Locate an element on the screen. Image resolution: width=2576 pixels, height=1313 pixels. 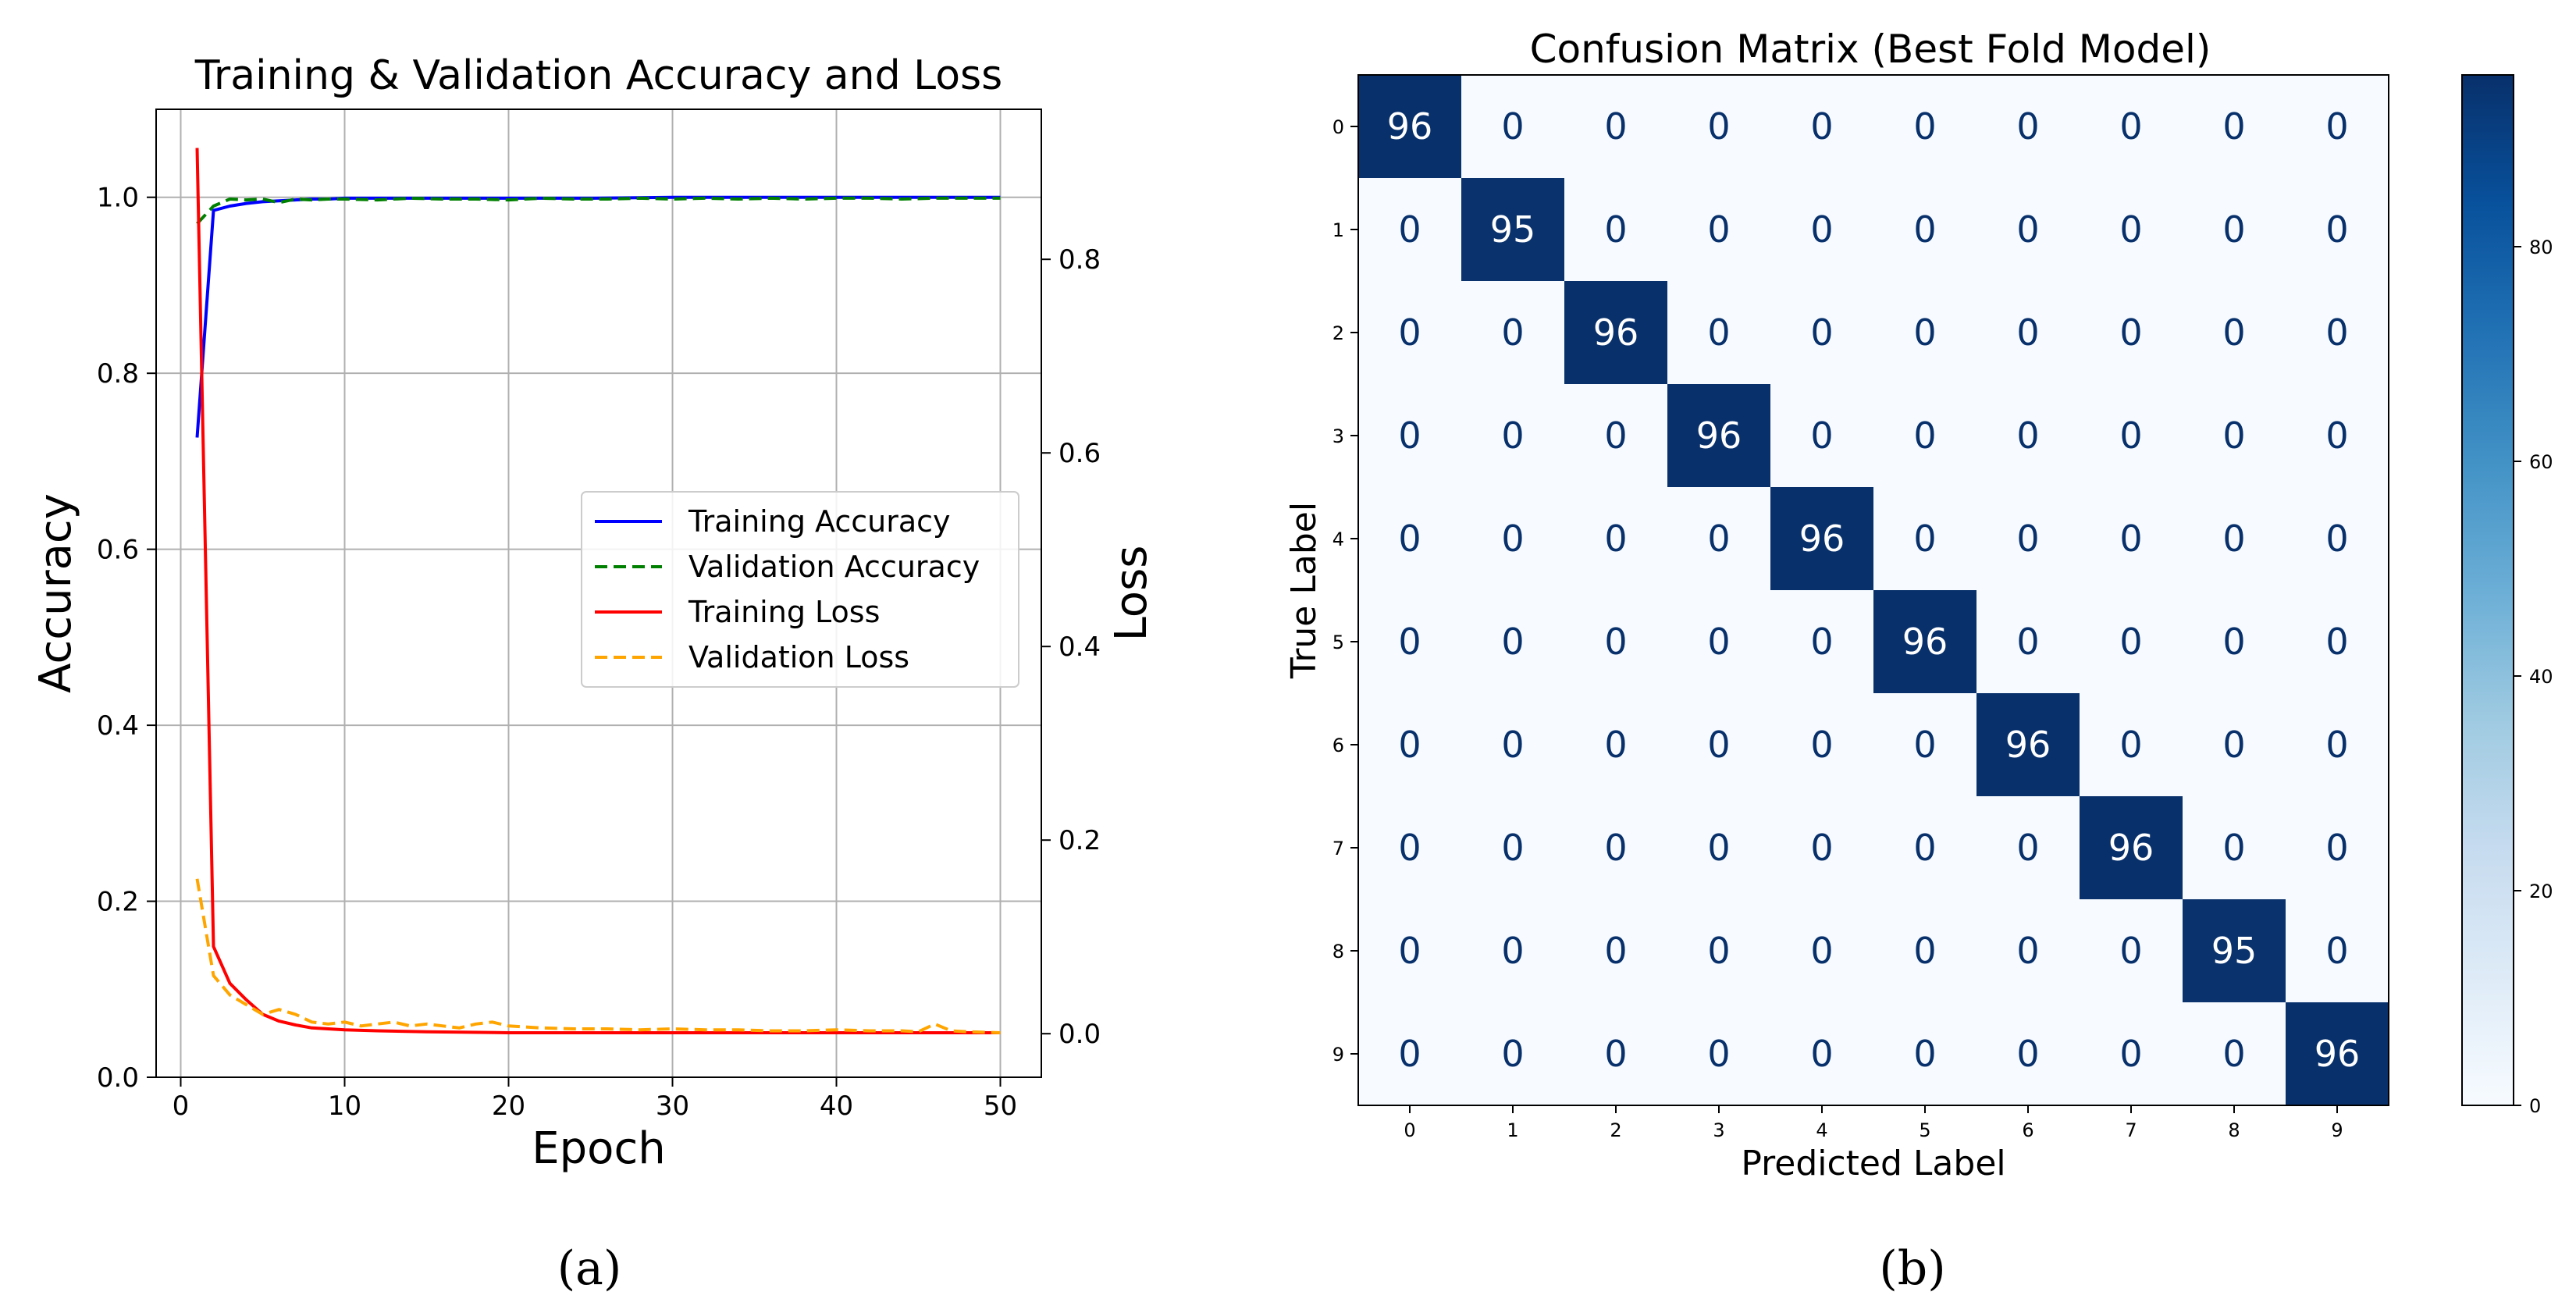
colorbar-tick-label: 60 is located at coordinates (2541, 462).